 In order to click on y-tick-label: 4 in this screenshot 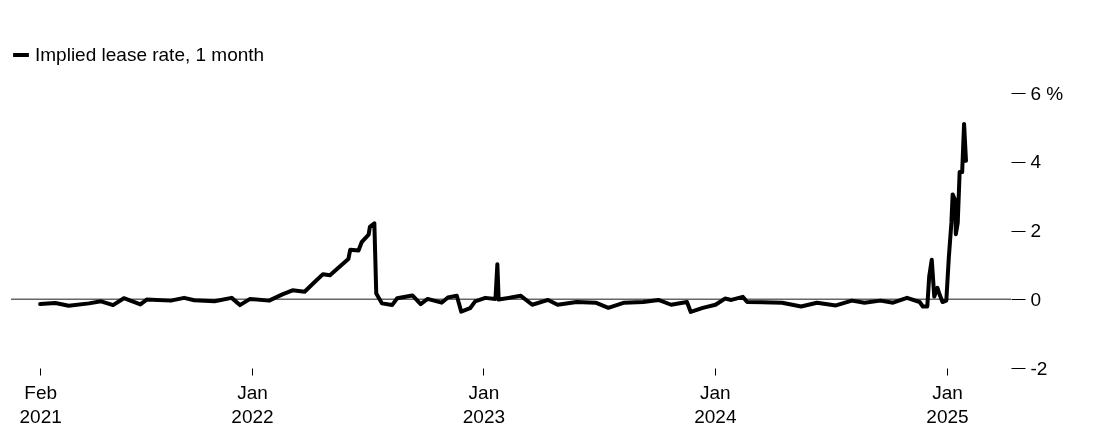, I will do `click(1036, 162)`.